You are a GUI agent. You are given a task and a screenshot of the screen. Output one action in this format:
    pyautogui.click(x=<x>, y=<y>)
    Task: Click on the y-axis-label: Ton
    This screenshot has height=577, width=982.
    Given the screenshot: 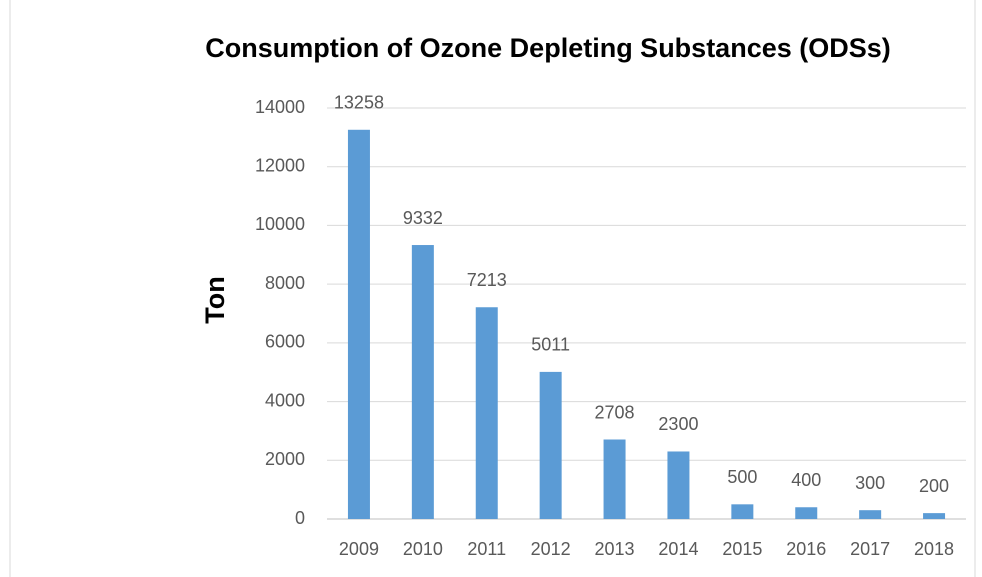 What is the action you would take?
    pyautogui.click(x=215, y=299)
    